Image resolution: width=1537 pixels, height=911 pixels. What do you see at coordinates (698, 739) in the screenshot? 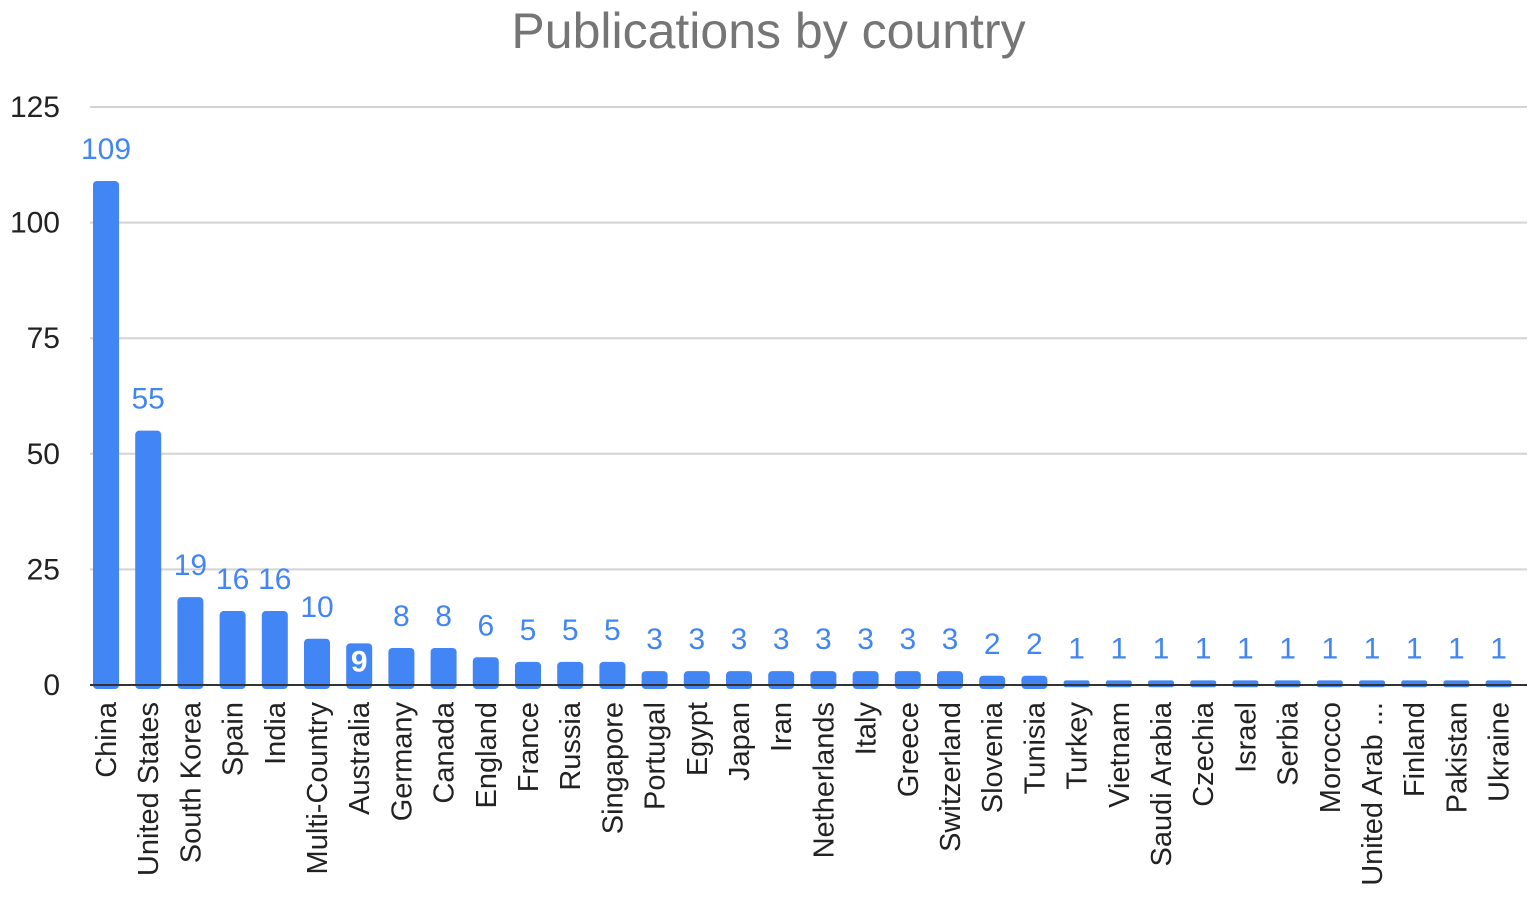
I see `x-tick-label: Egypt` at bounding box center [698, 739].